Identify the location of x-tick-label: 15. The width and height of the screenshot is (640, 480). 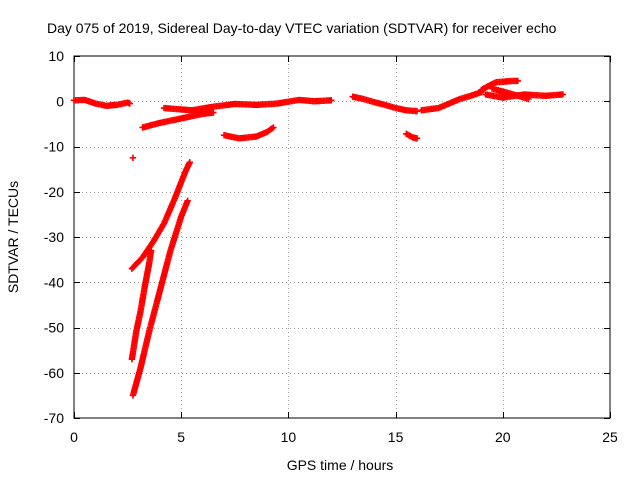
(396, 437).